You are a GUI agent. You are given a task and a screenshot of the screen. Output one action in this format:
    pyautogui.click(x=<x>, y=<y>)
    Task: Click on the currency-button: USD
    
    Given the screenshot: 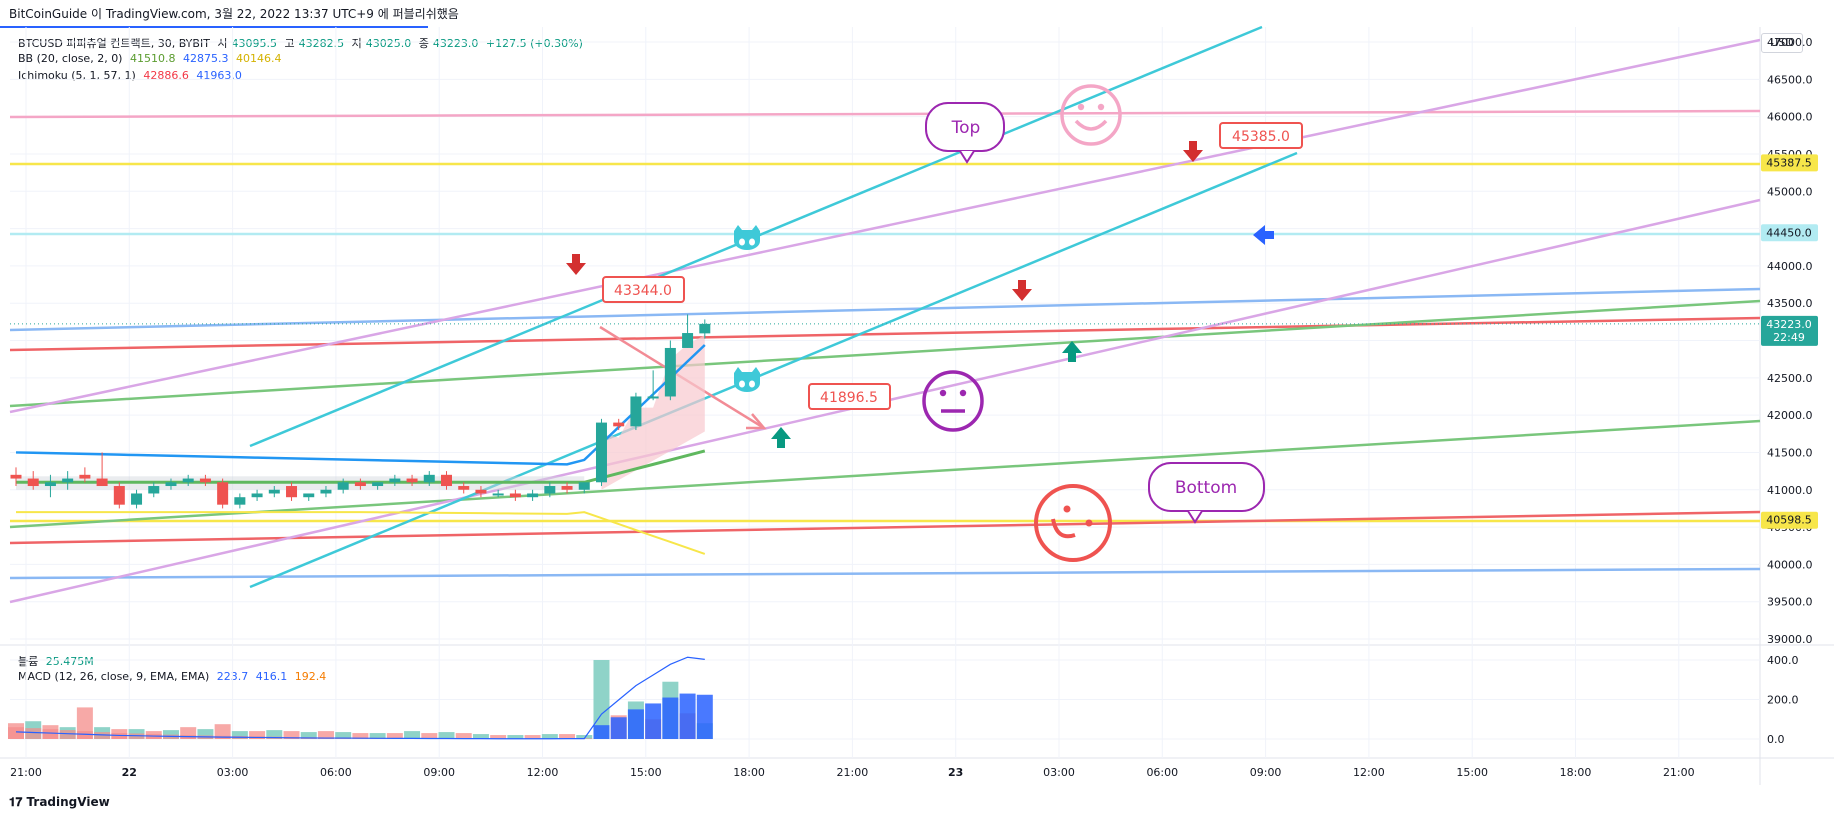 What is the action you would take?
    pyautogui.click(x=1782, y=43)
    